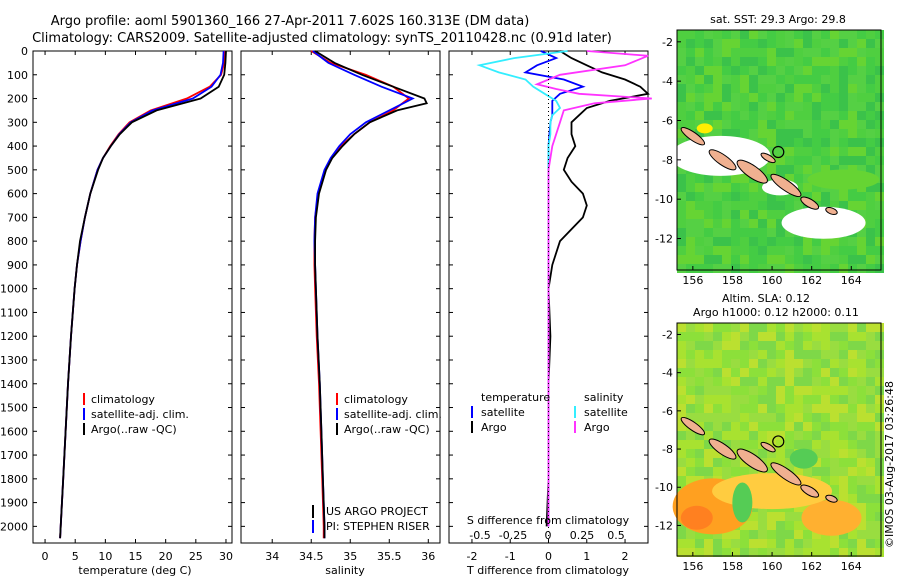 Image resolution: width=900 pixels, height=580 pixels. I want to click on depth-tick-label: 0, so click(24, 51).